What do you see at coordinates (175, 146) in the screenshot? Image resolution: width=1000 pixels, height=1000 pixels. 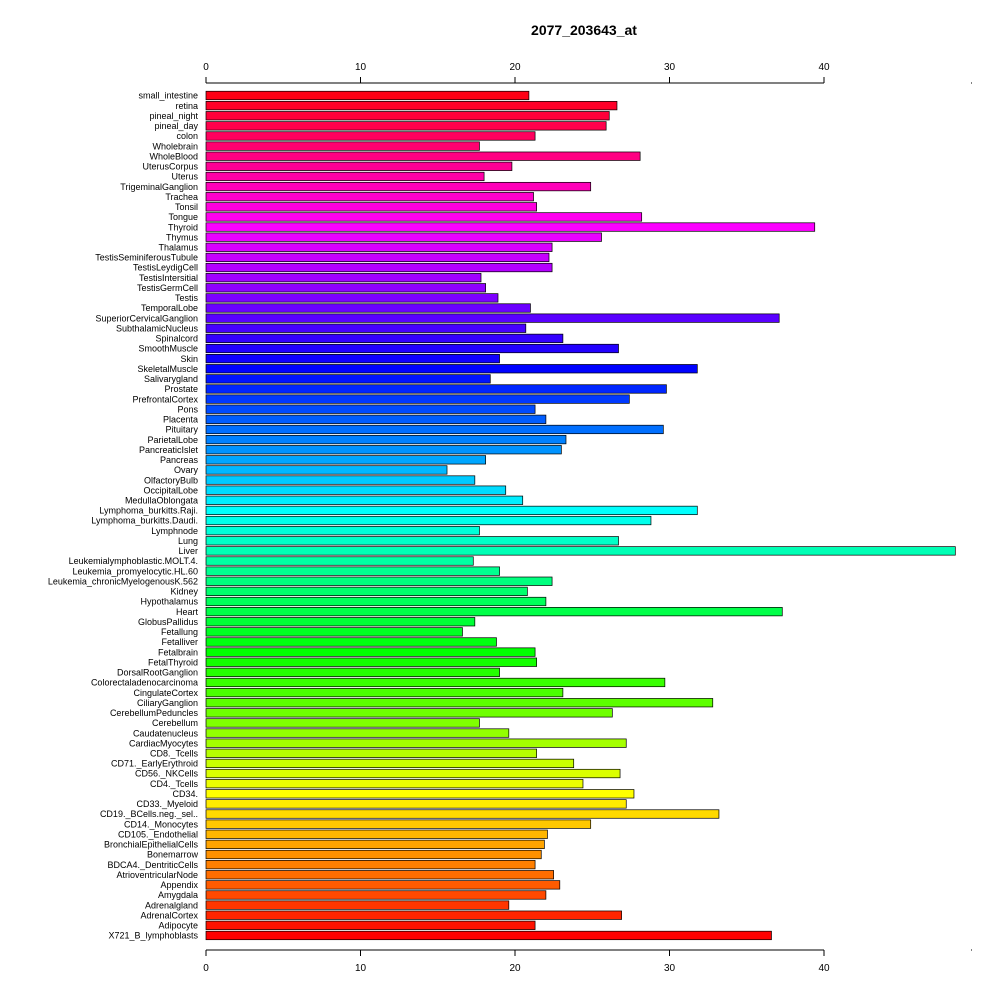 I see `category-label: Wholebrain` at bounding box center [175, 146].